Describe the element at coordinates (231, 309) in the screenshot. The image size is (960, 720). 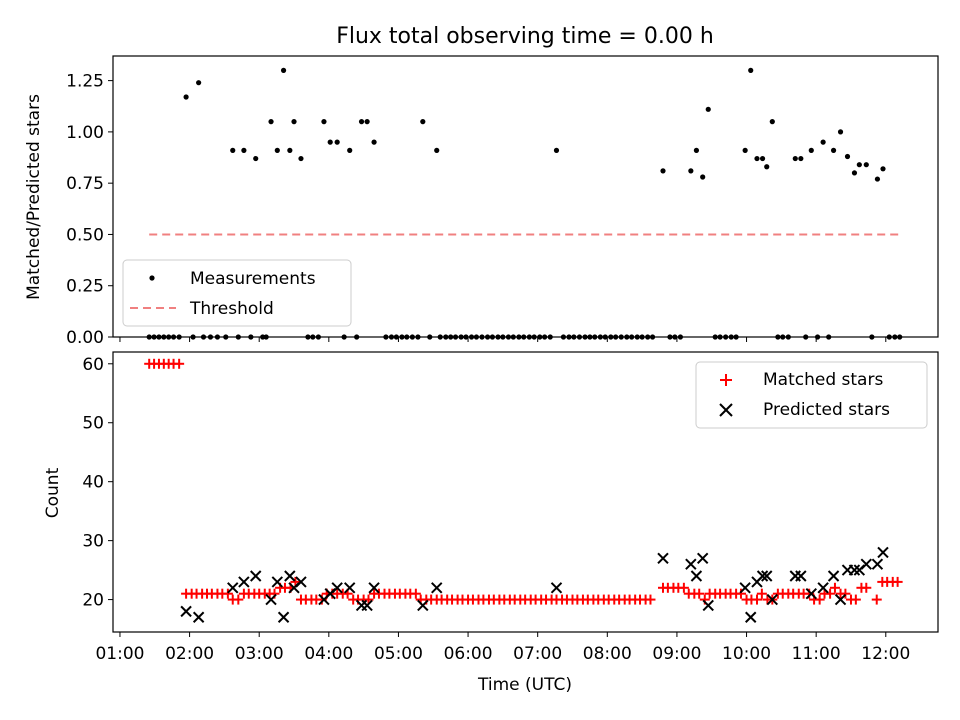
I see `legend-threshold-label: Threshold` at that location.